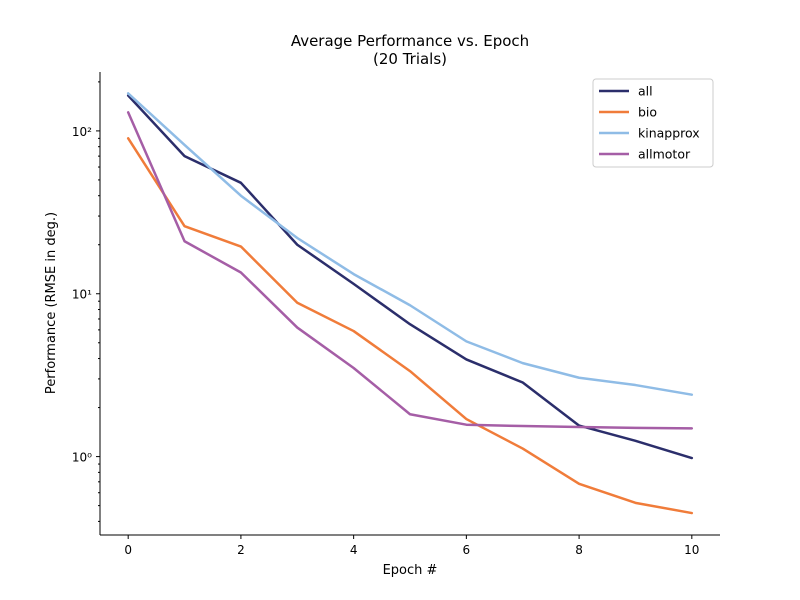 This screenshot has width=800, height=600. I want to click on x-tick-label: 0, so click(128, 550).